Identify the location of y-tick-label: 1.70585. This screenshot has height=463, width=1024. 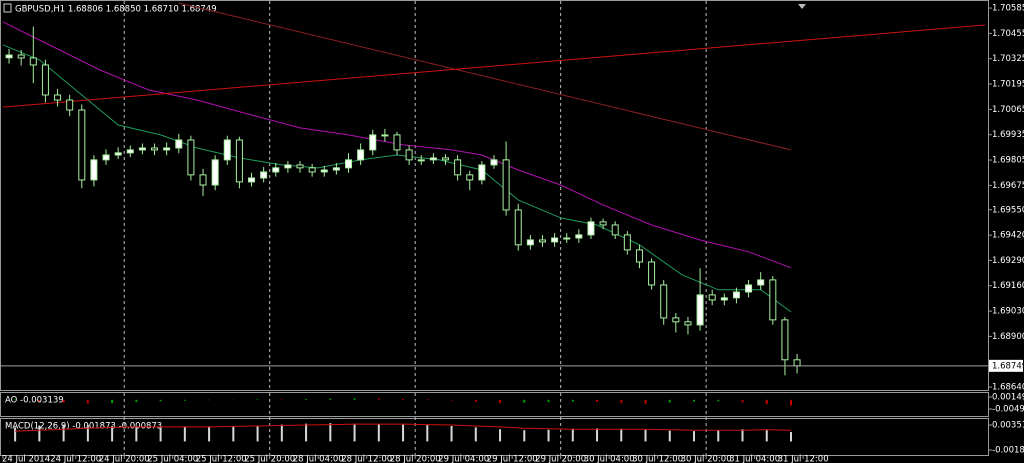
(1008, 9).